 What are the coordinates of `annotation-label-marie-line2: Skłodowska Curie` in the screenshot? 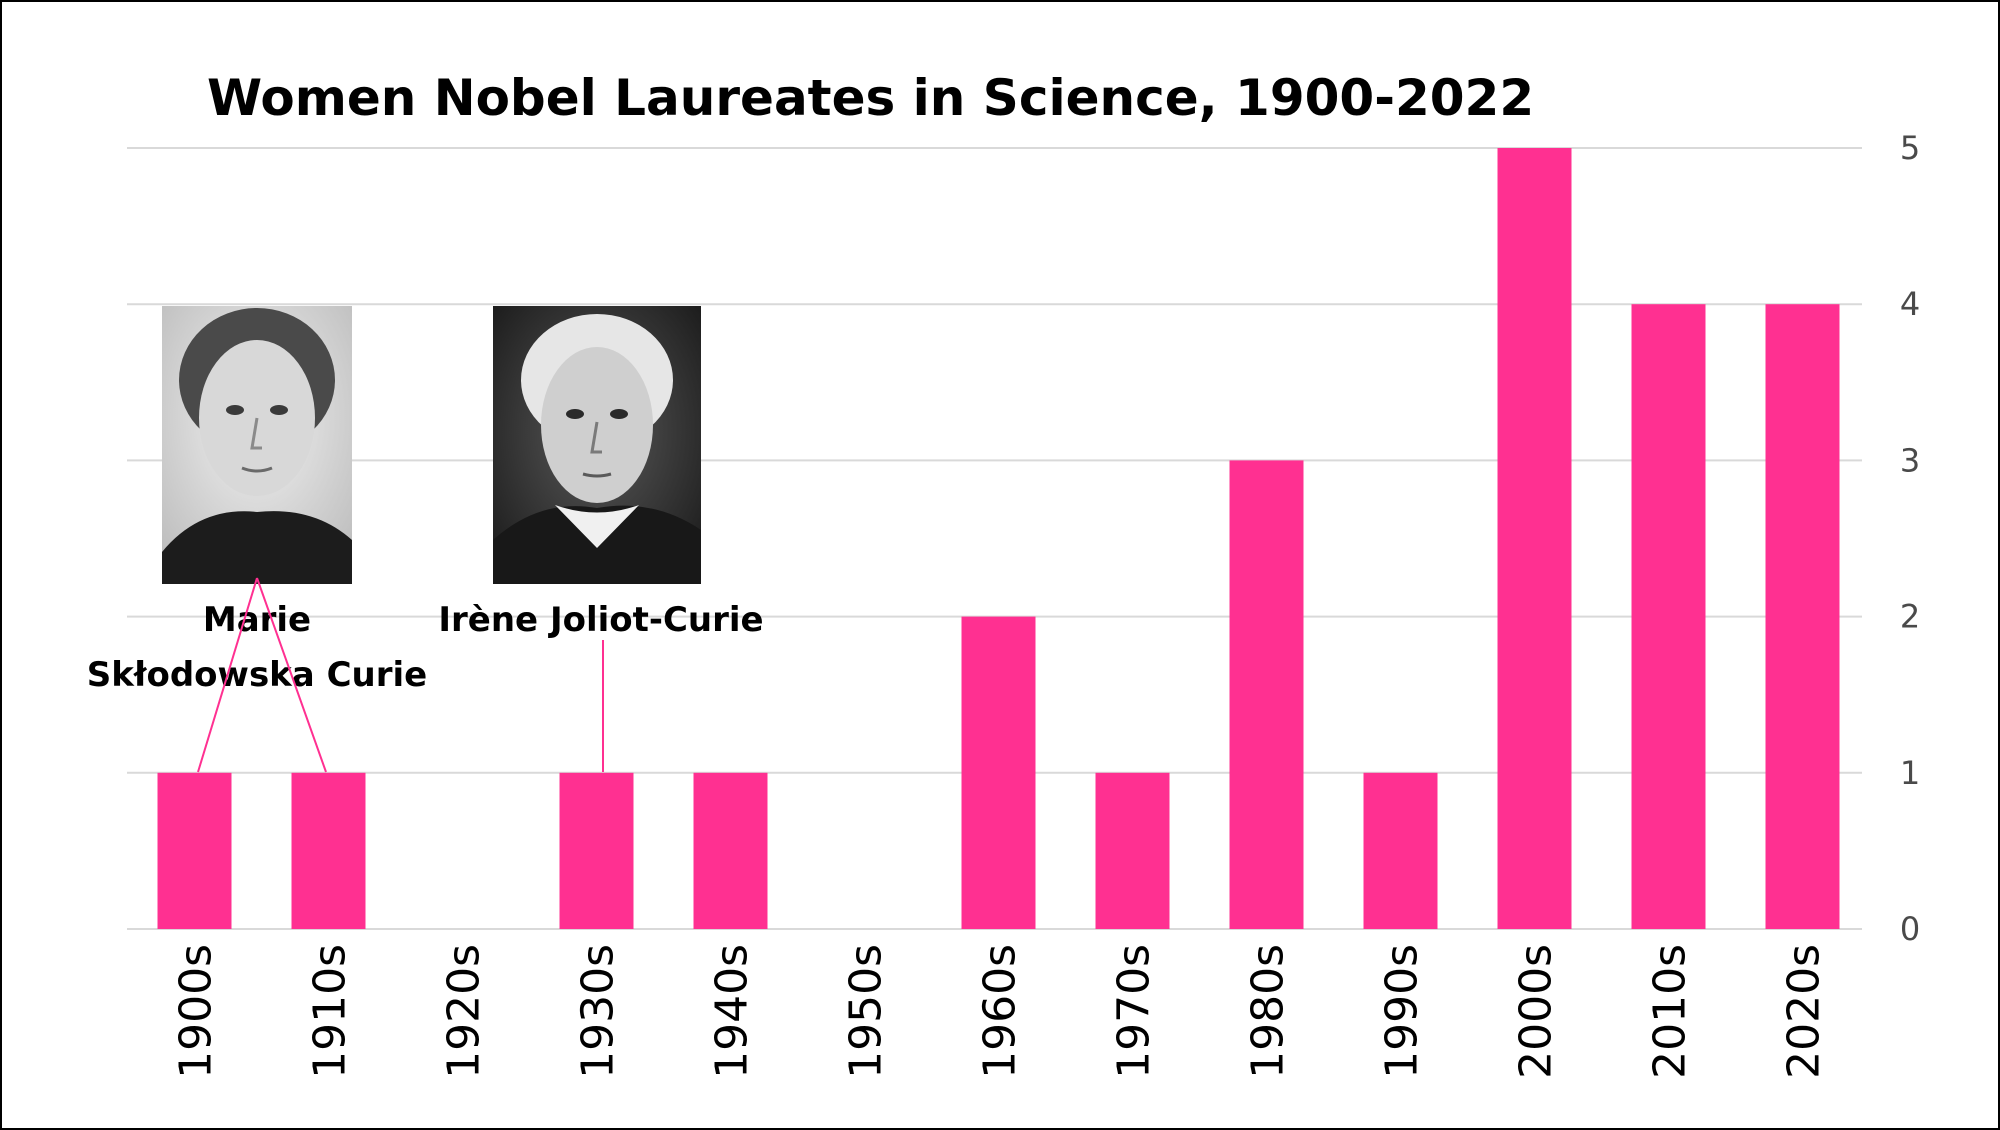 It's located at (257, 675).